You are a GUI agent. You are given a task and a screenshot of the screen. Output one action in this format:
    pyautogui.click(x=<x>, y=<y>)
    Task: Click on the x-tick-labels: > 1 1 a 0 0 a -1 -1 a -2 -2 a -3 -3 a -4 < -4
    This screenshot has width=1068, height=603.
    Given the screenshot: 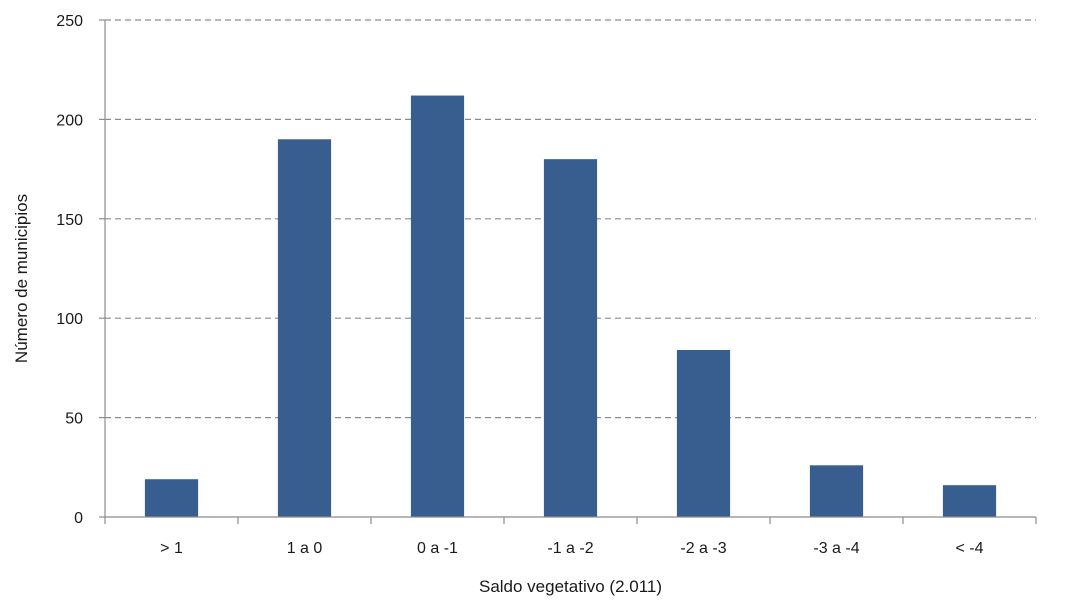 What is the action you would take?
    pyautogui.click(x=571, y=548)
    